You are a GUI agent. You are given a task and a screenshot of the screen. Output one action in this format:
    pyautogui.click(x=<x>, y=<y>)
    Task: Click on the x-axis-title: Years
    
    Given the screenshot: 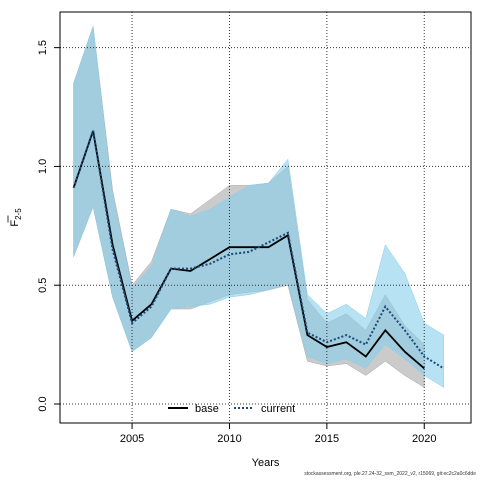 What is the action you would take?
    pyautogui.click(x=266, y=463)
    